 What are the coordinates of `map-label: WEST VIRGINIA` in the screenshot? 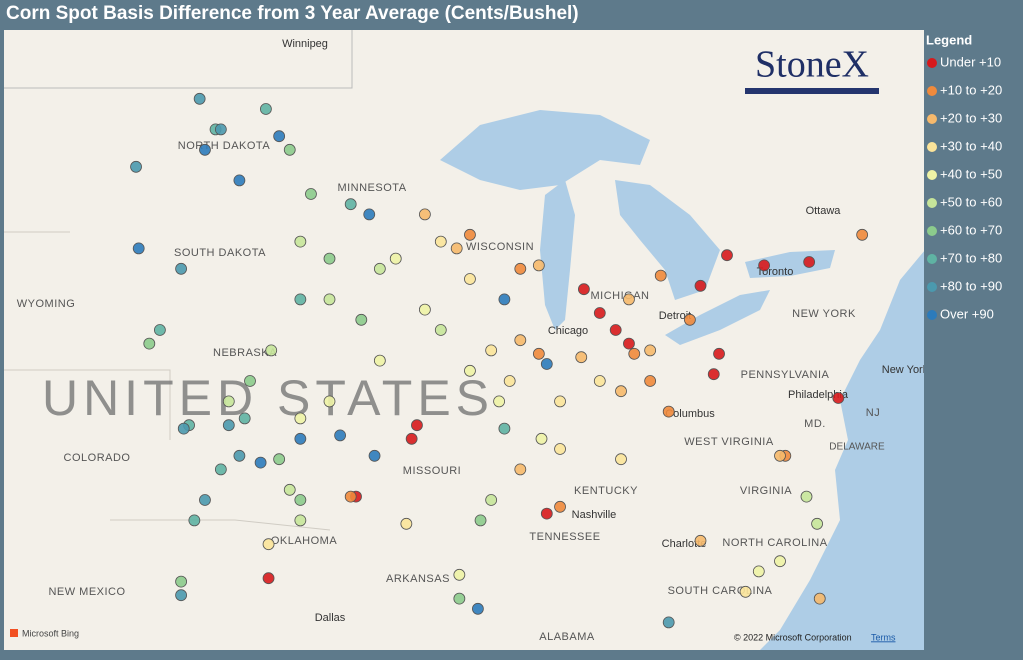 It's located at (729, 442).